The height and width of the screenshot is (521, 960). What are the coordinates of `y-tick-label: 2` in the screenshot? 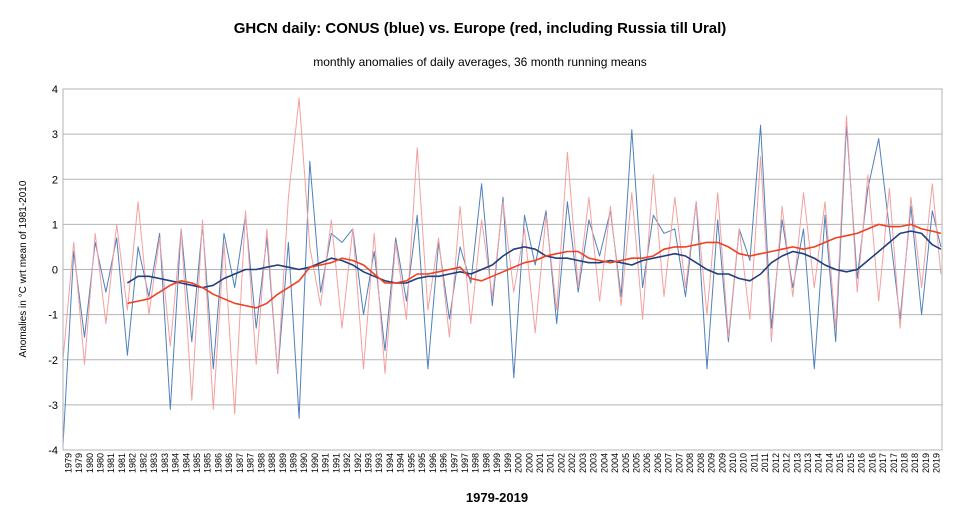 It's located at (55, 180).